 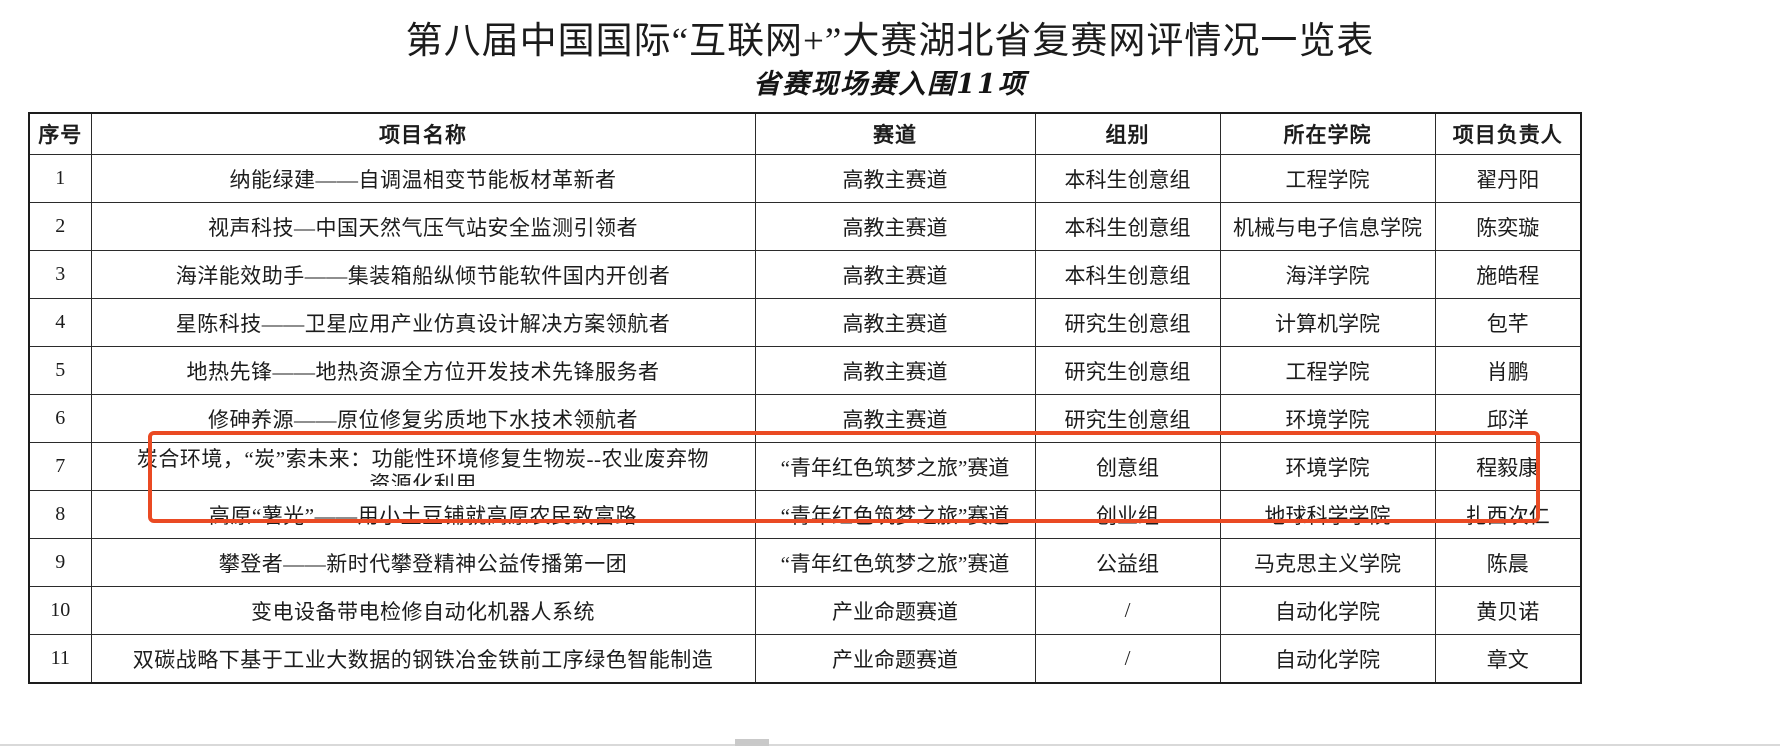 I want to click on cell-project-name: 变电设备带电检修自动化机器人系统, so click(x=423, y=610).